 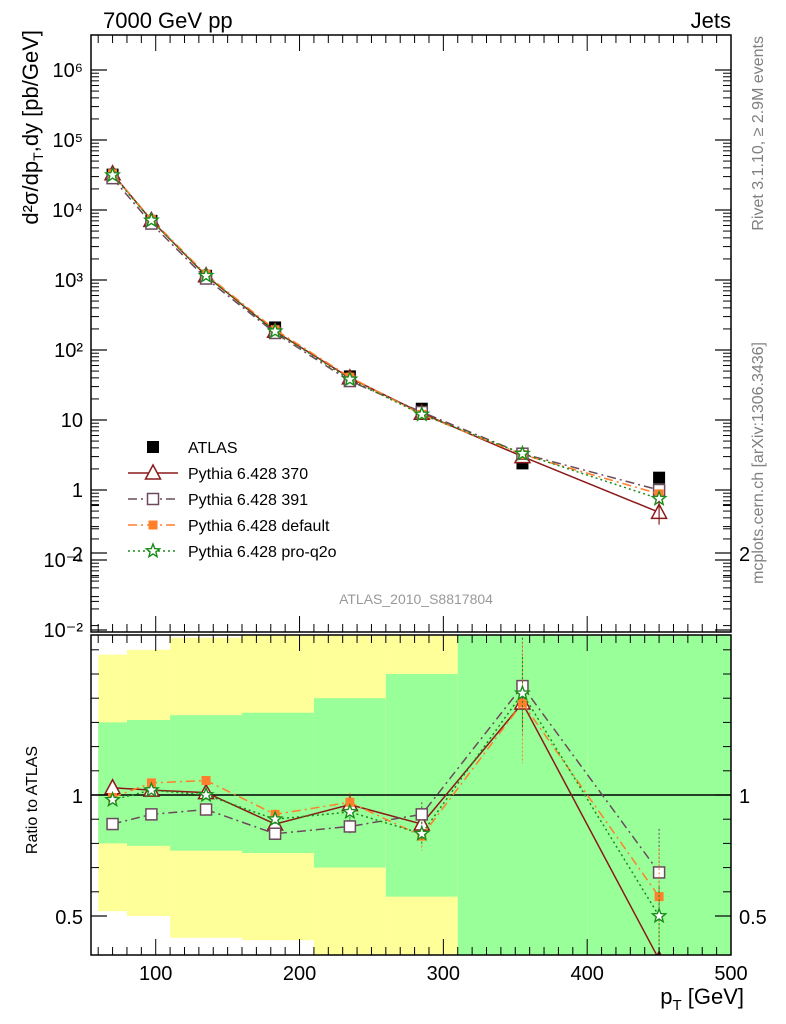 What do you see at coordinates (213, 448) in the screenshot?
I see `legend-entry-label: ATLAS` at bounding box center [213, 448].